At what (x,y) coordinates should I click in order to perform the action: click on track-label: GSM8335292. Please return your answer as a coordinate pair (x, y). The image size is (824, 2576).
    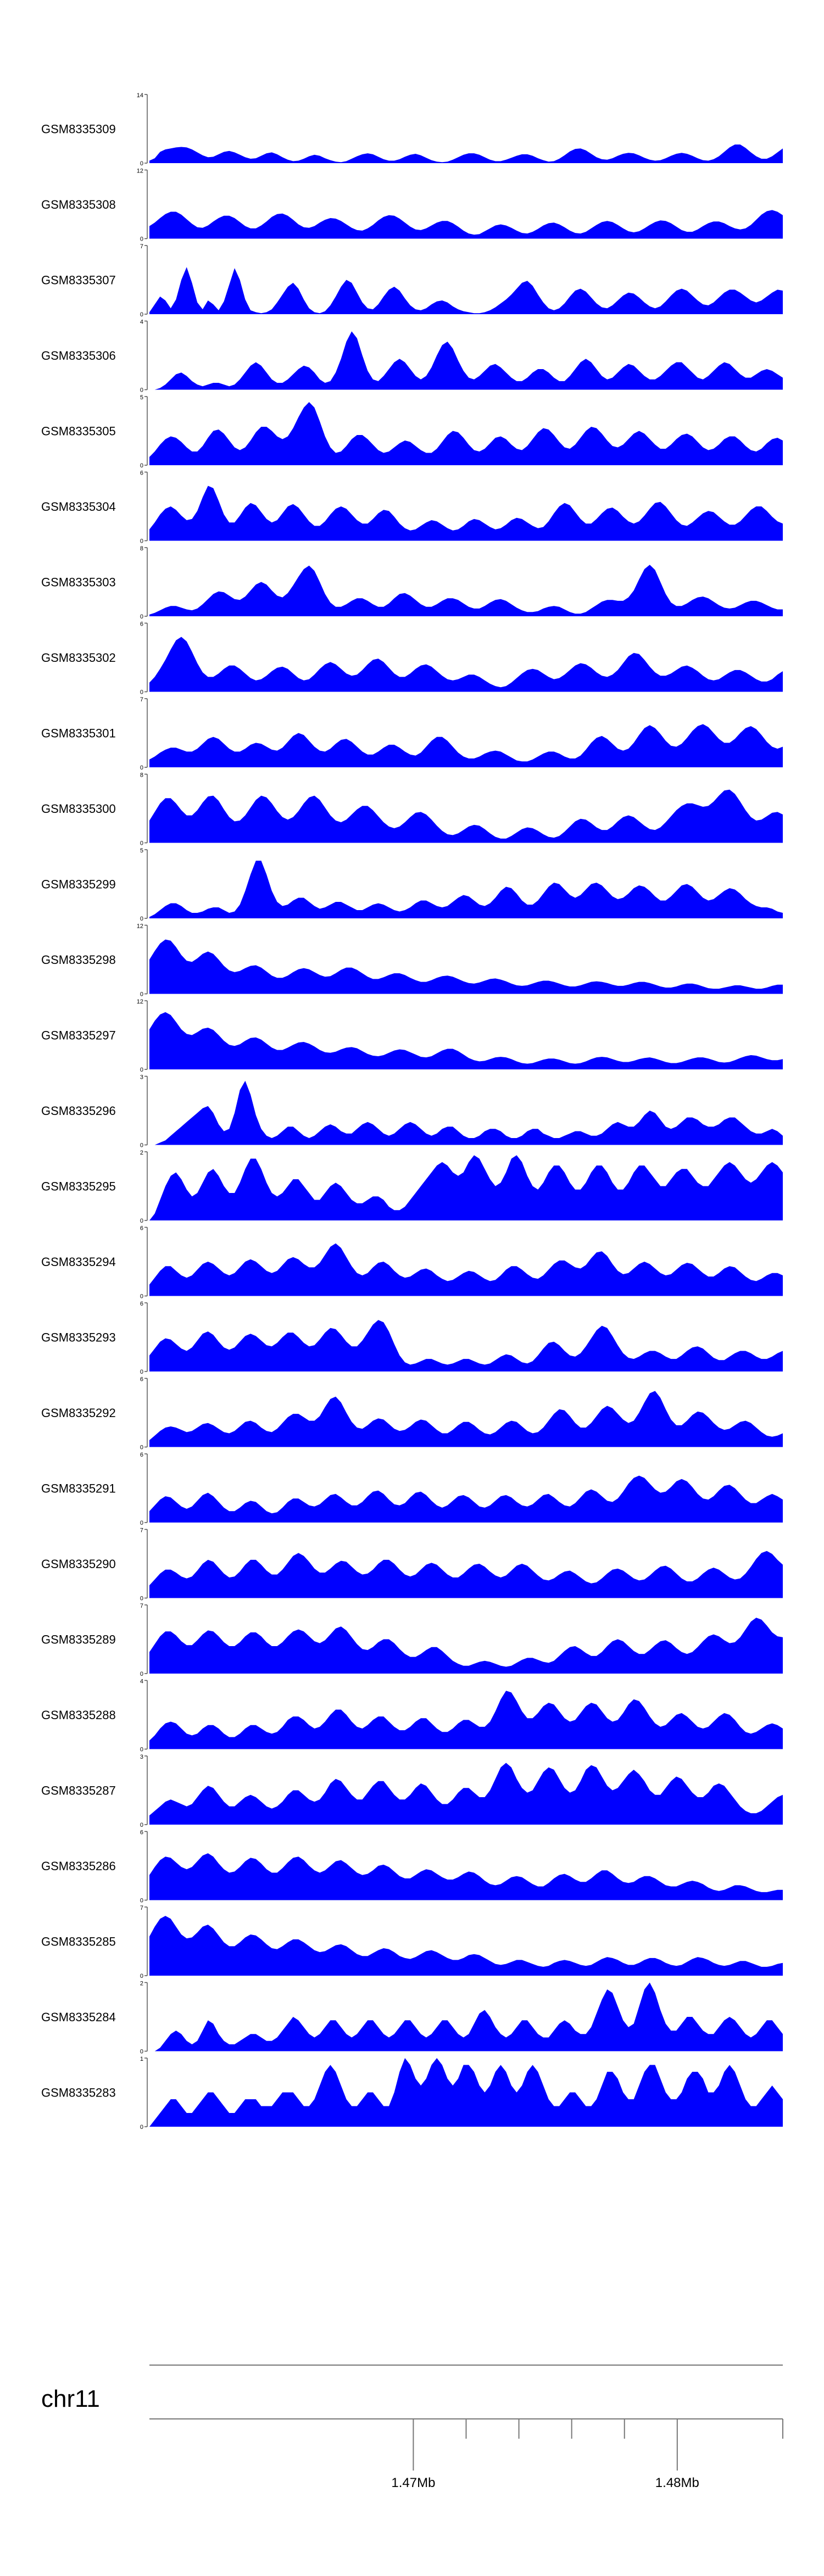
    Looking at the image, I should click on (78, 1413).